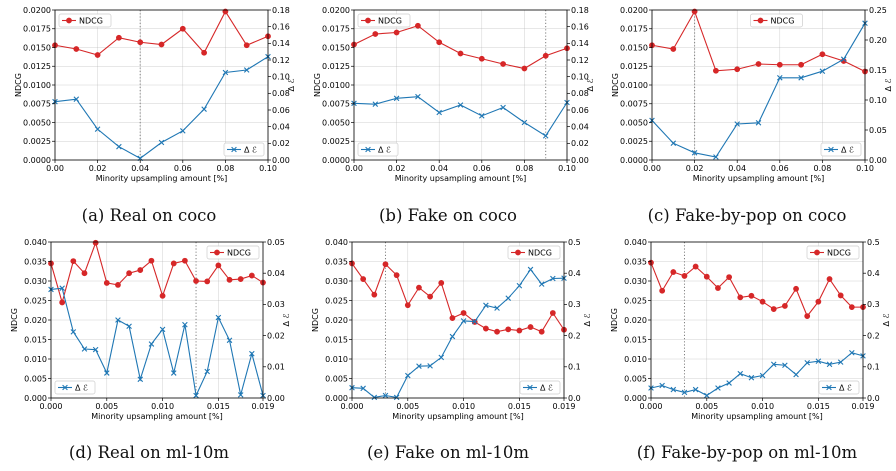 The image size is (896, 471). I want to click on y-tick-label: 0.010, so click(35, 359).